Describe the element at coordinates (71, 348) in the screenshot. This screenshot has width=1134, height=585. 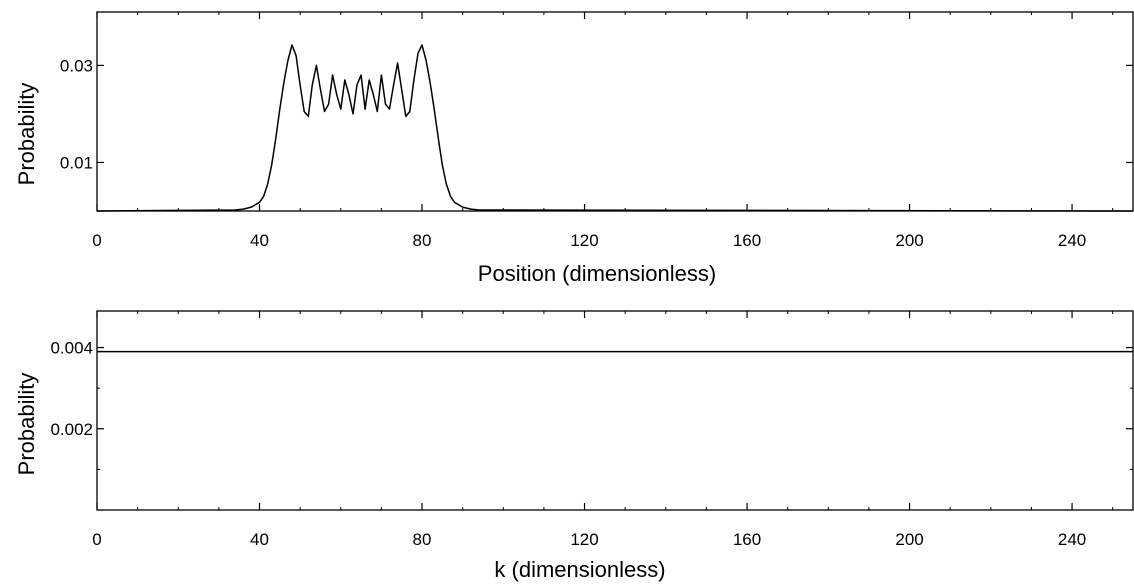
I see `y-tick-label: 0.004` at that location.